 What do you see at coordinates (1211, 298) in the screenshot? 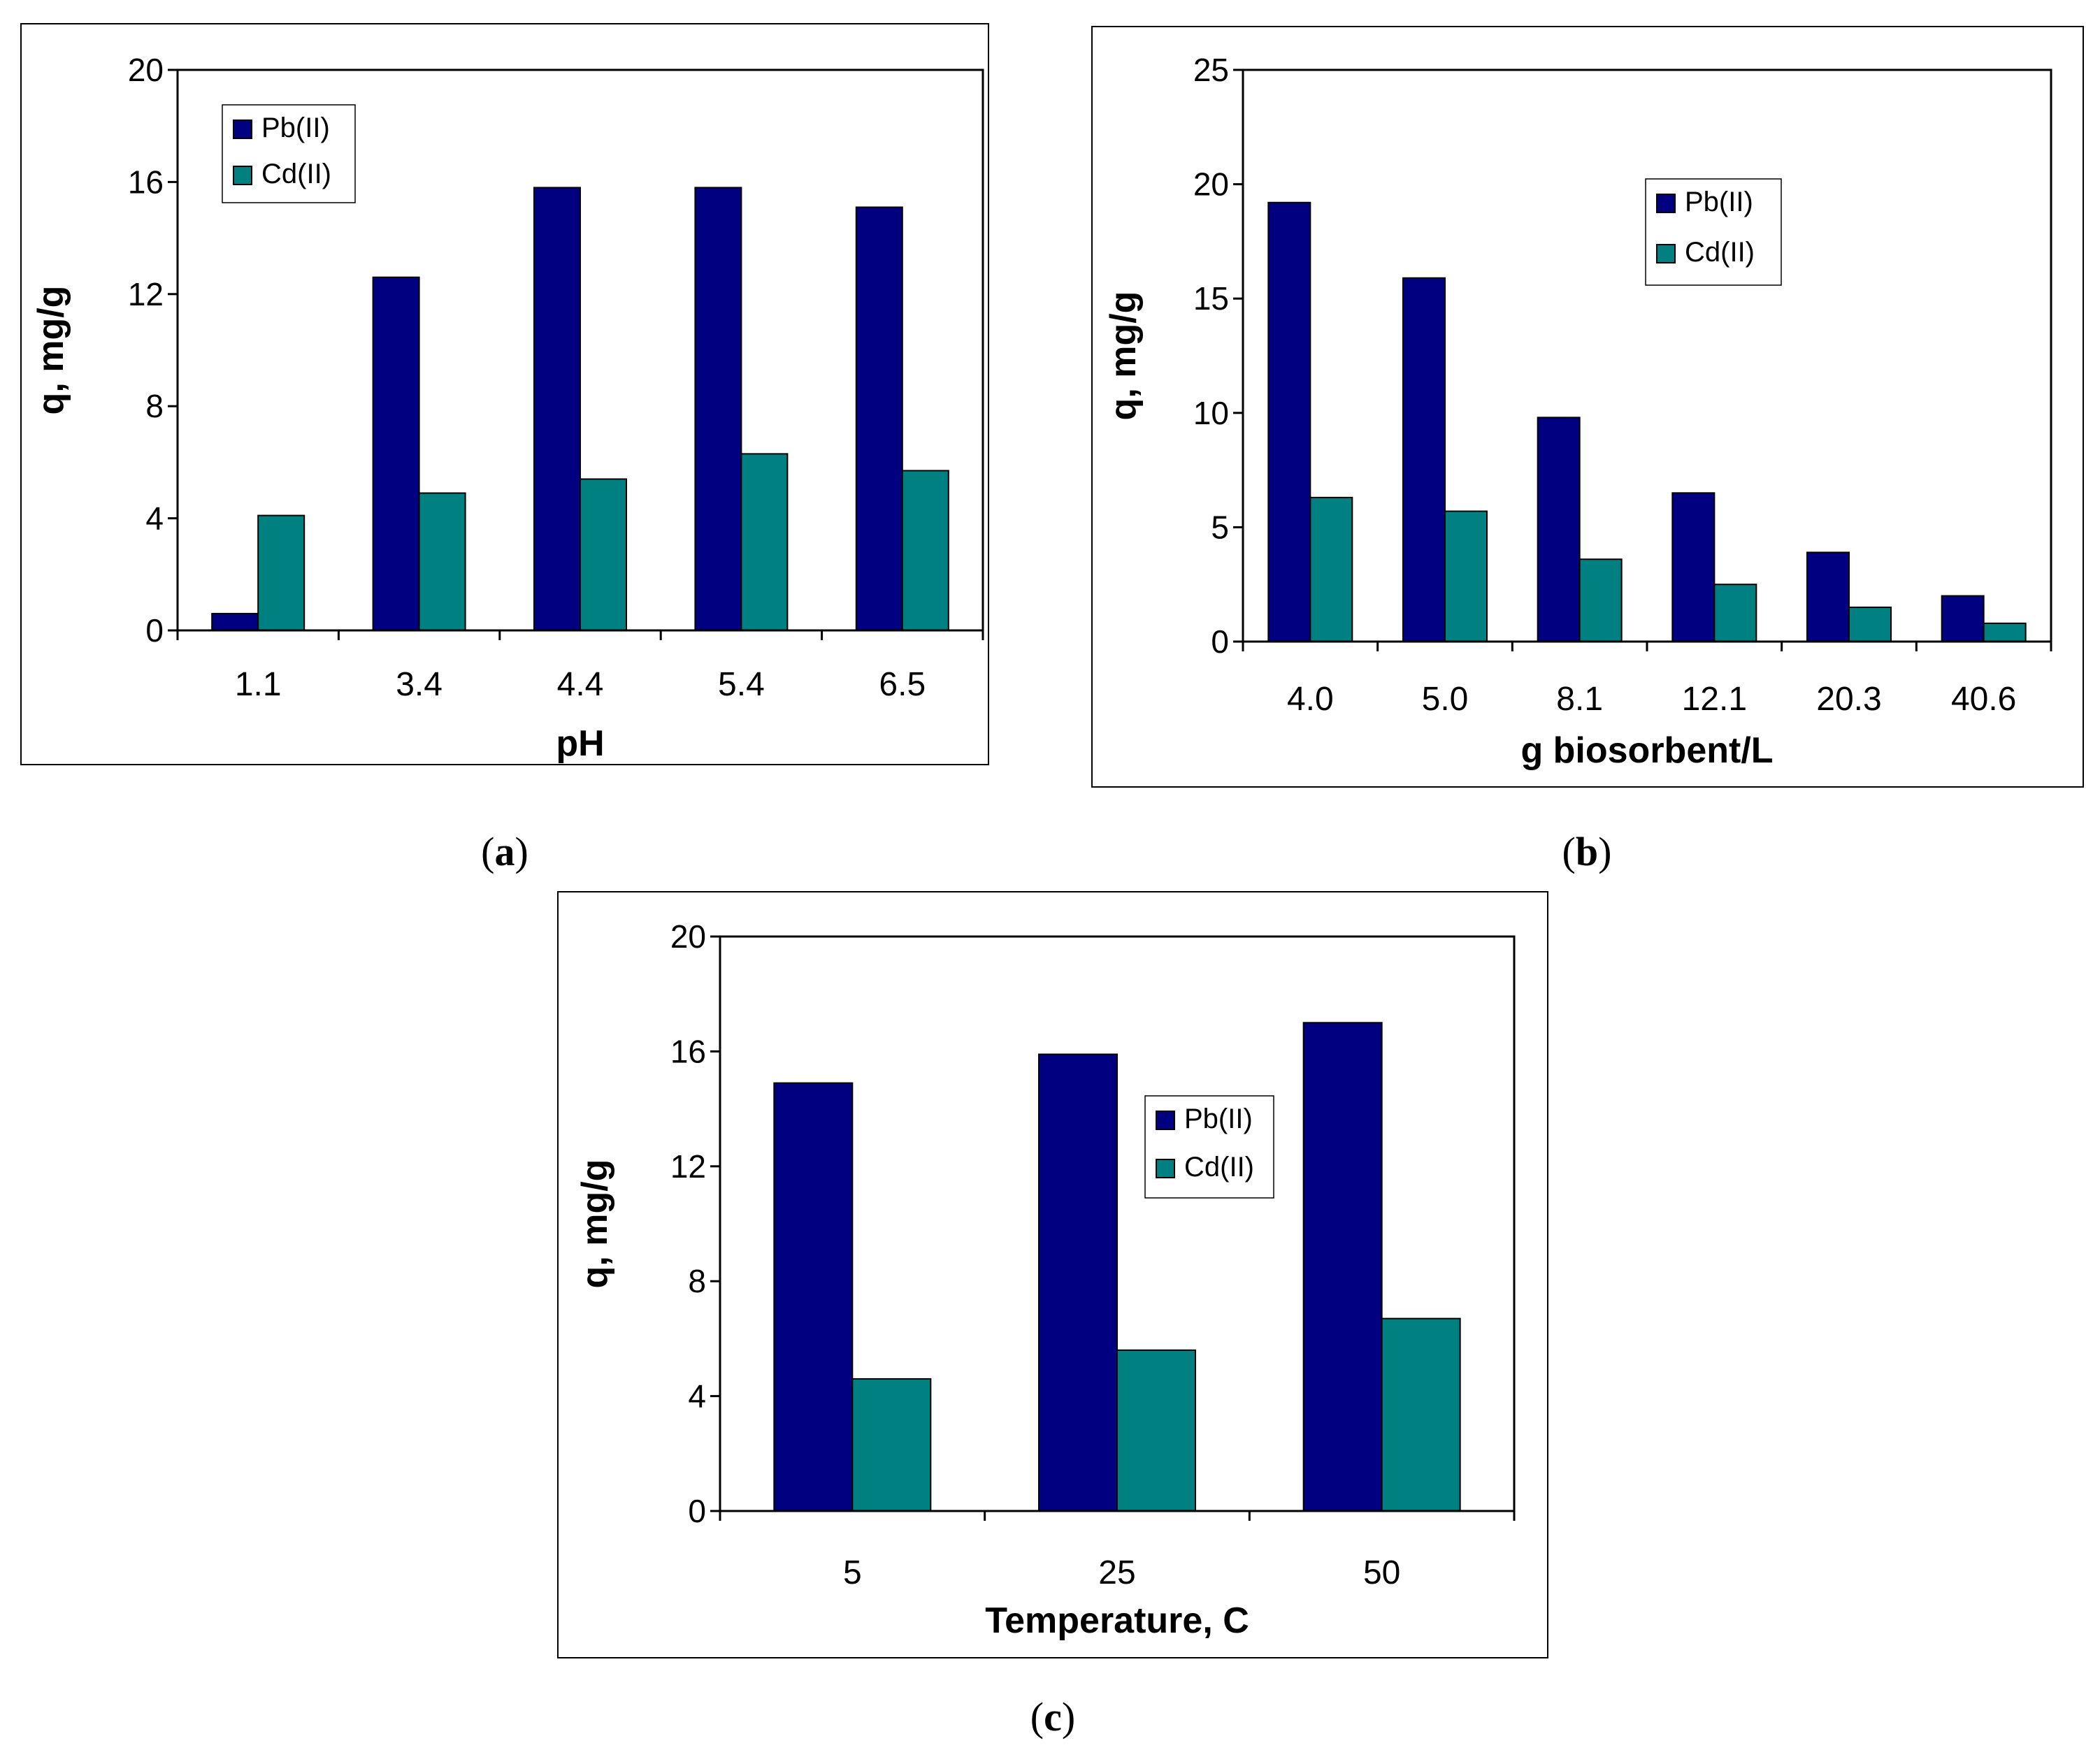
I see `y-tick-label: 15` at bounding box center [1211, 298].